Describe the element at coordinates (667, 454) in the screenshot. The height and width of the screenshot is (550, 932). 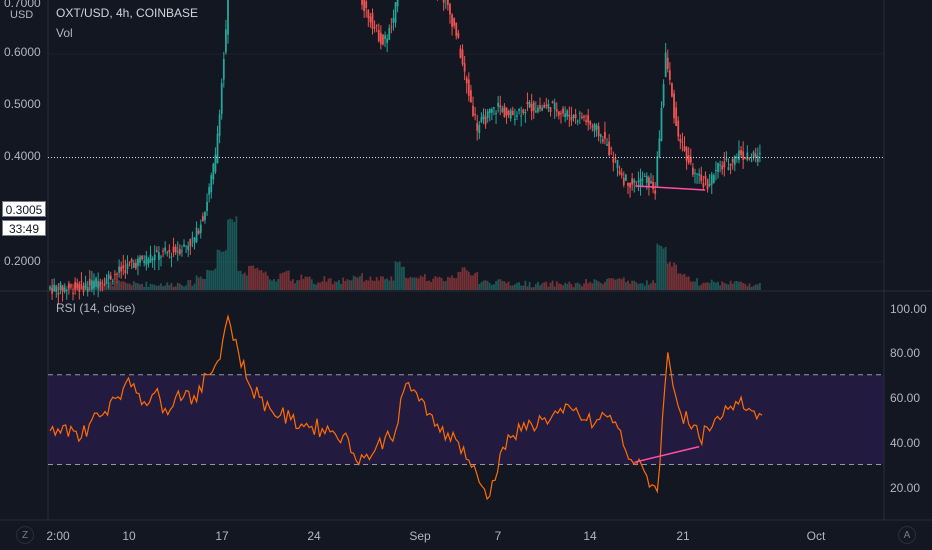
I see `rsi-divergence-line` at that location.